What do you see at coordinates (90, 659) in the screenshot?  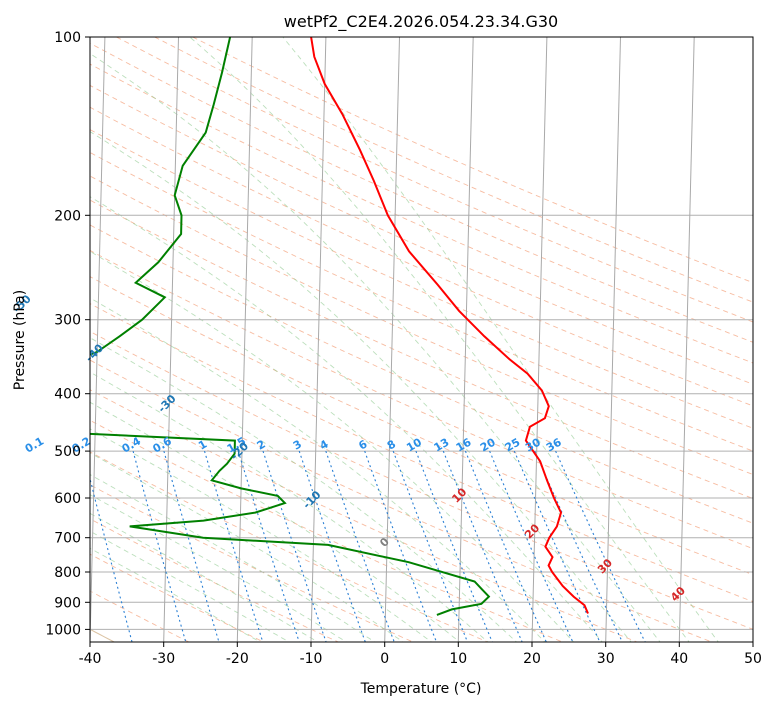 I see `x-tick-label: -40` at bounding box center [90, 659].